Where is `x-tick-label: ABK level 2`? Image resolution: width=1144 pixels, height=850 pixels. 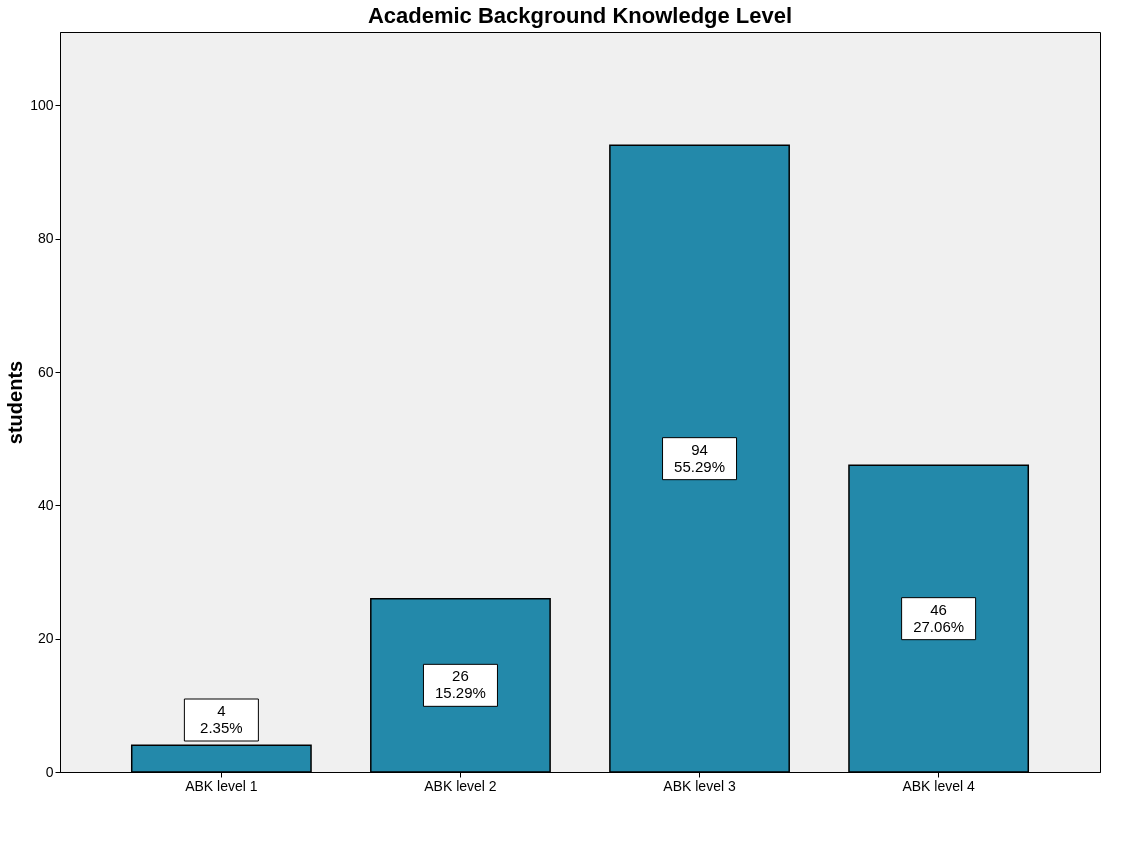
x-tick-label: ABK level 2 is located at coordinates (460, 785).